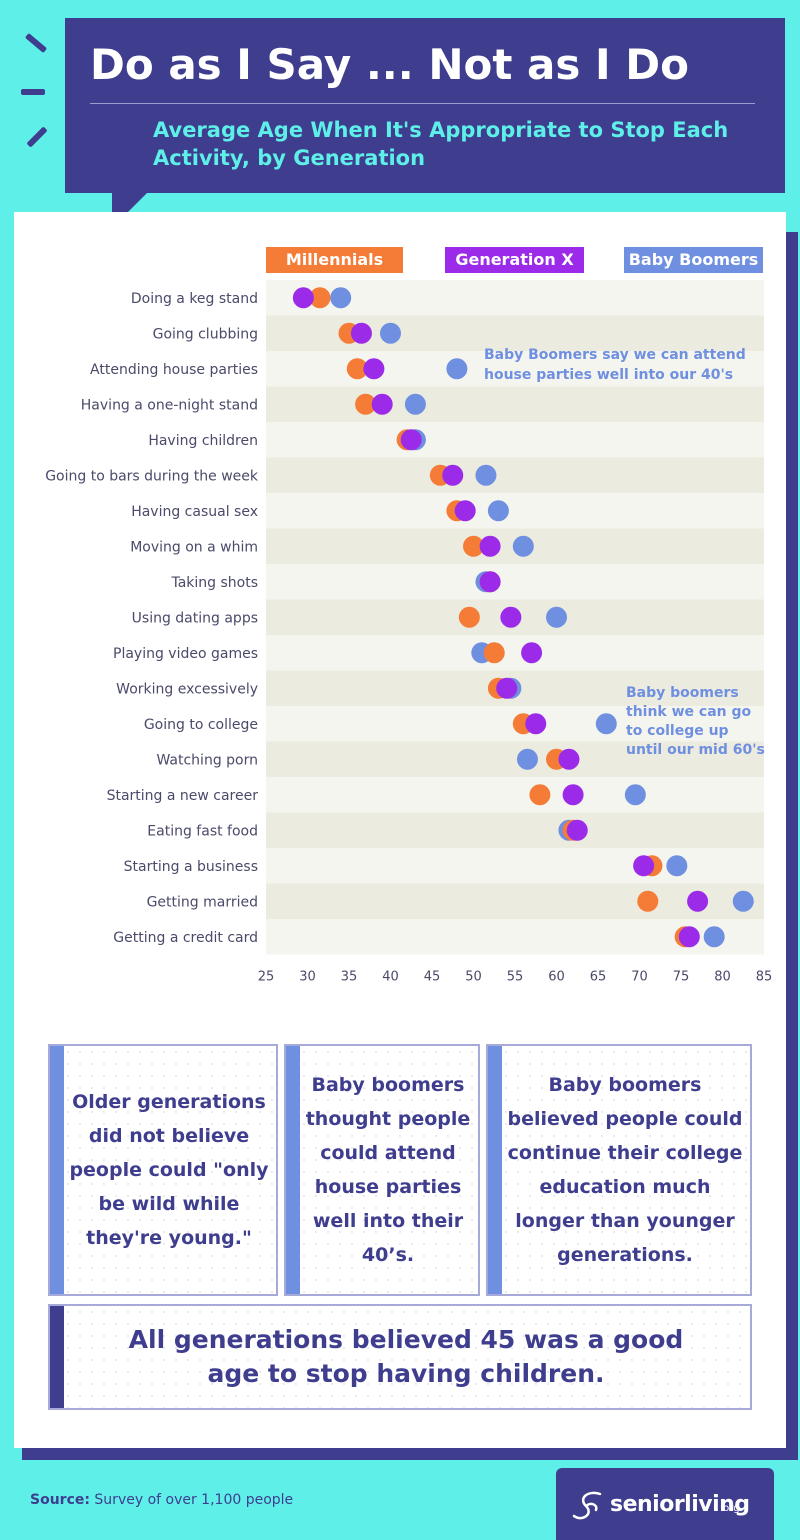 Image resolution: width=800 pixels, height=1540 pixels. What do you see at coordinates (36, 43) in the screenshot?
I see `header-dash-top` at bounding box center [36, 43].